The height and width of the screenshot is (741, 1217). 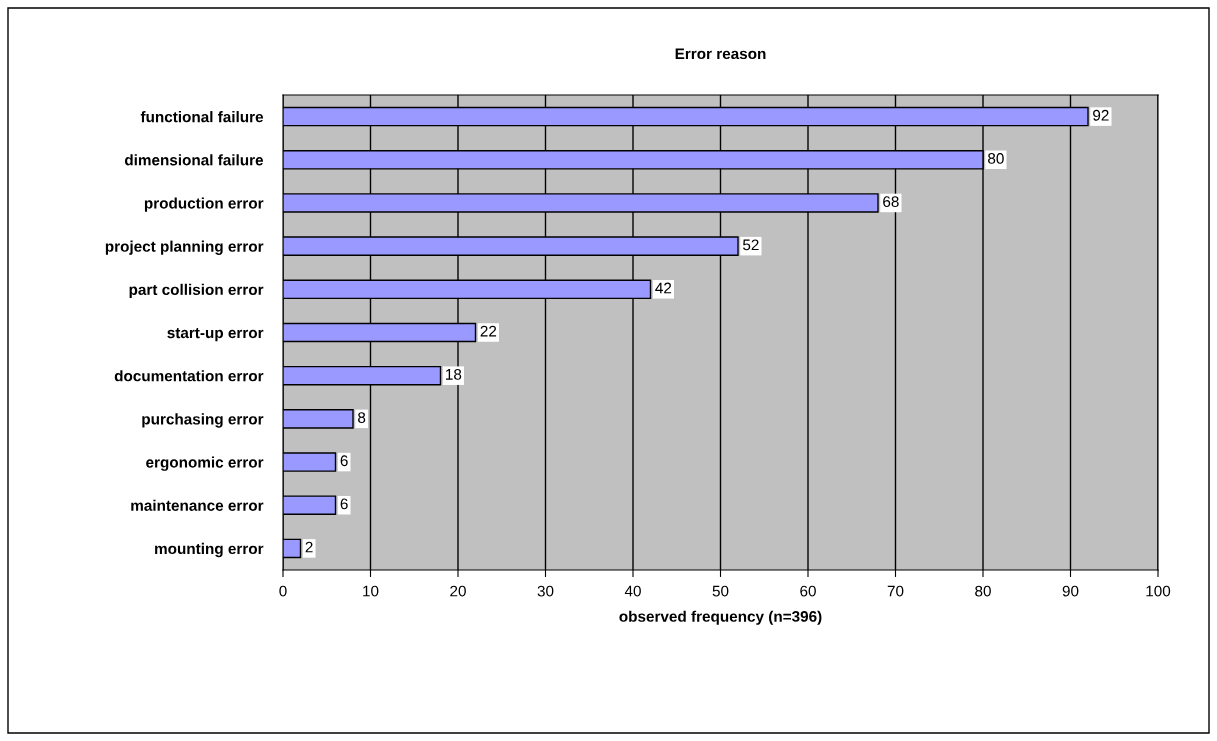 I want to click on x-tick-label: 30, so click(x=545, y=591).